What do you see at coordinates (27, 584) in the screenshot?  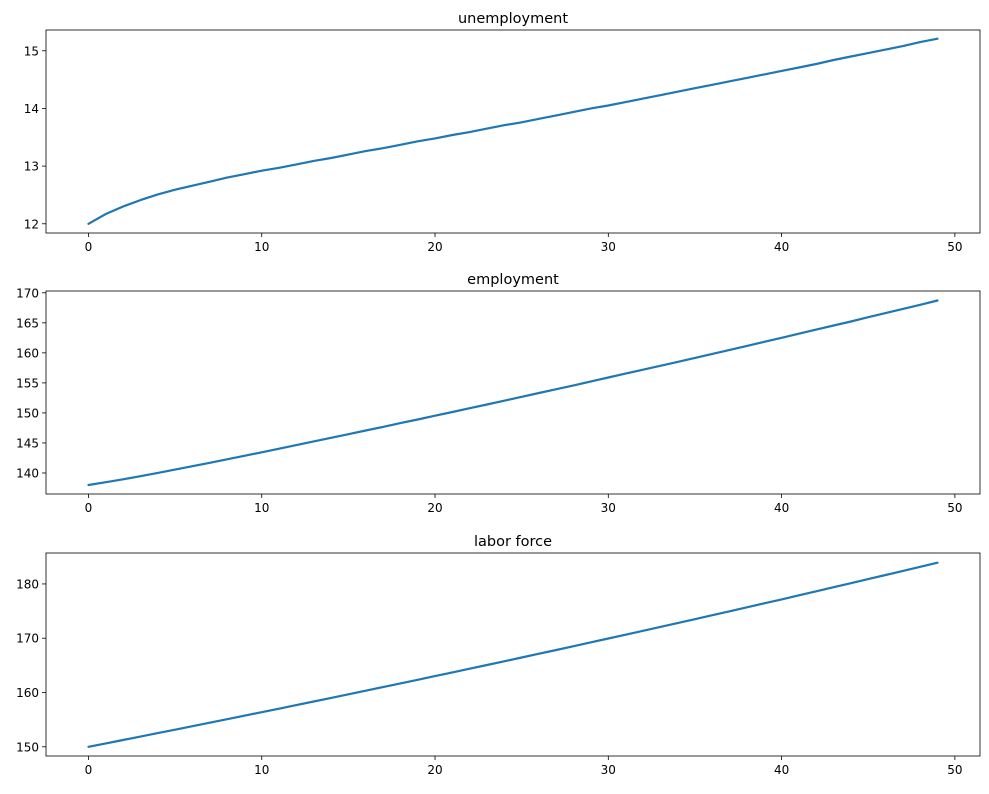 I see `y-tick-label: 180` at bounding box center [27, 584].